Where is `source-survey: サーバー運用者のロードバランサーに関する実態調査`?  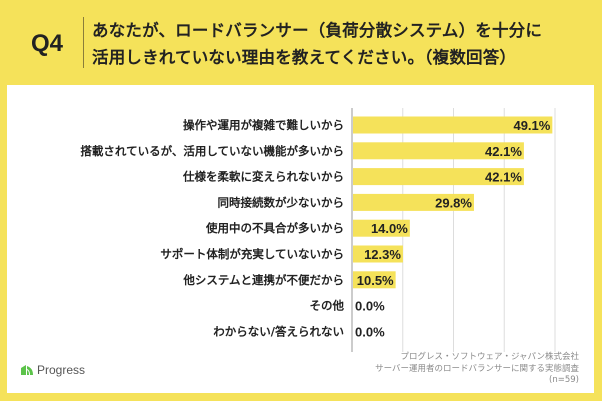 source-survey: サーバー運用者のロードバランサーに関する実態調査 is located at coordinates (477, 368).